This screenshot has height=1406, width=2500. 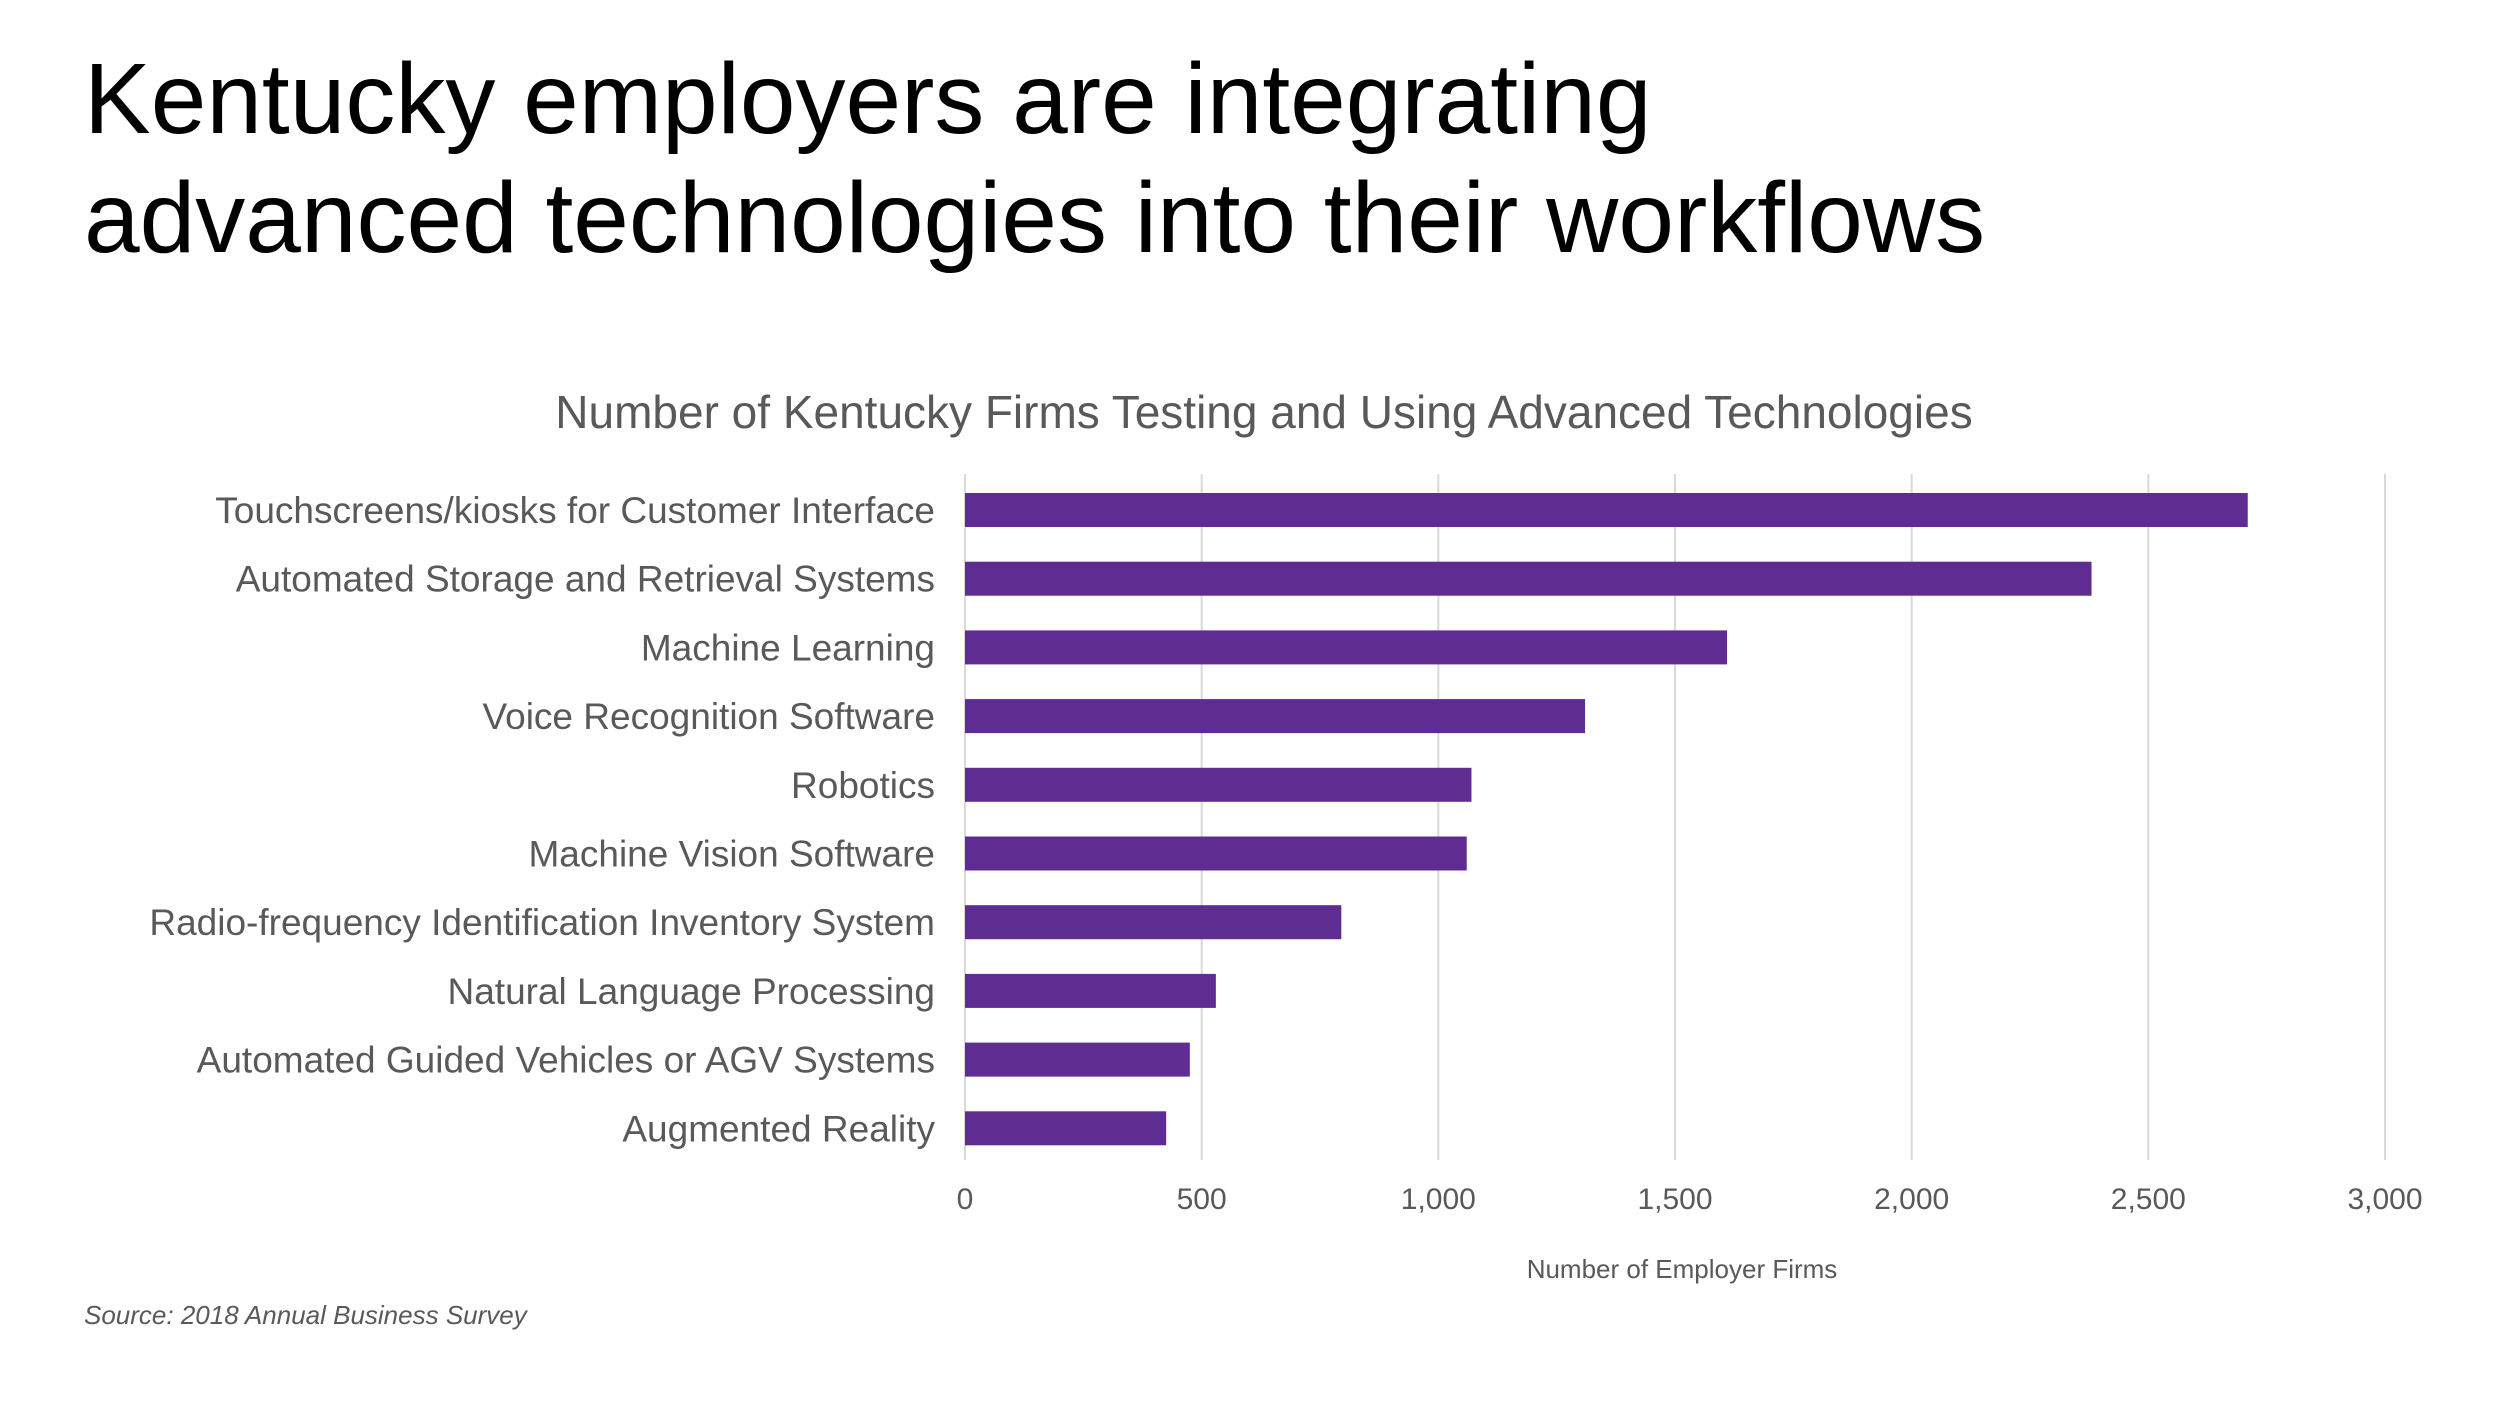 What do you see at coordinates (2384, 1199) in the screenshot?
I see `x-tick-label: 3,000` at bounding box center [2384, 1199].